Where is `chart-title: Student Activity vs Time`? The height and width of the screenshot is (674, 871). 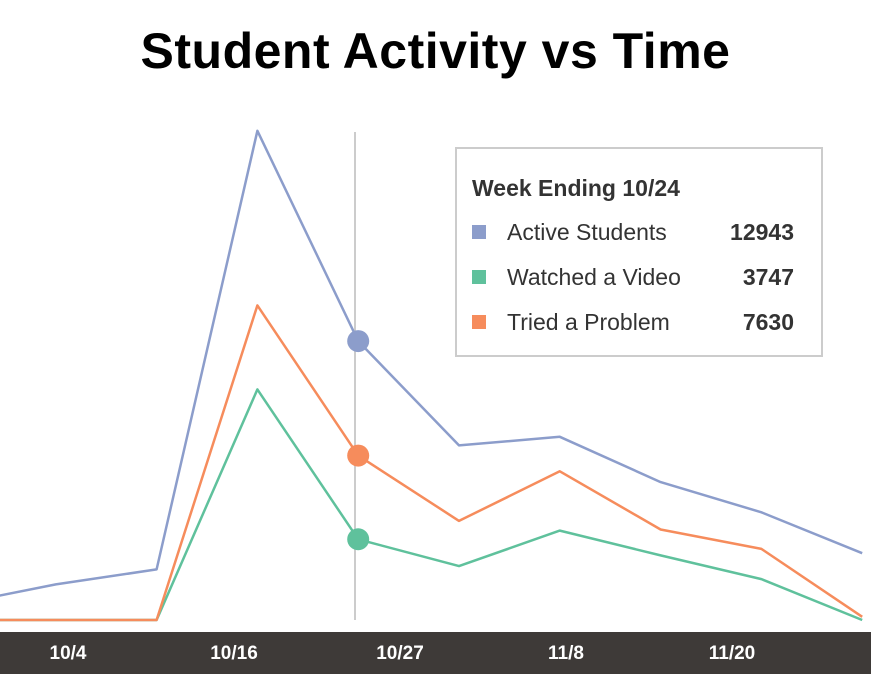 chart-title: Student Activity vs Time is located at coordinates (435, 51).